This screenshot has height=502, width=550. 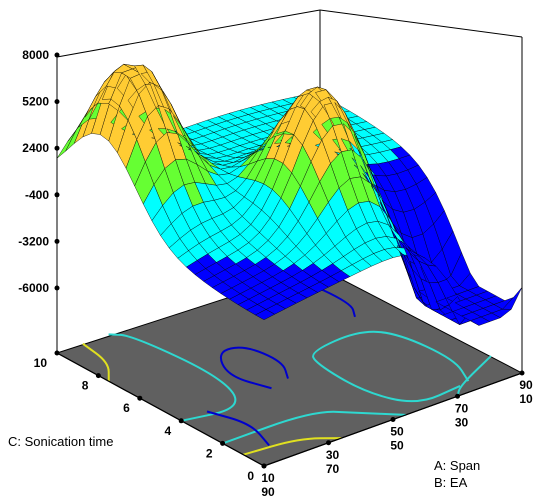 I want to click on surface-facet, so click(x=512, y=298).